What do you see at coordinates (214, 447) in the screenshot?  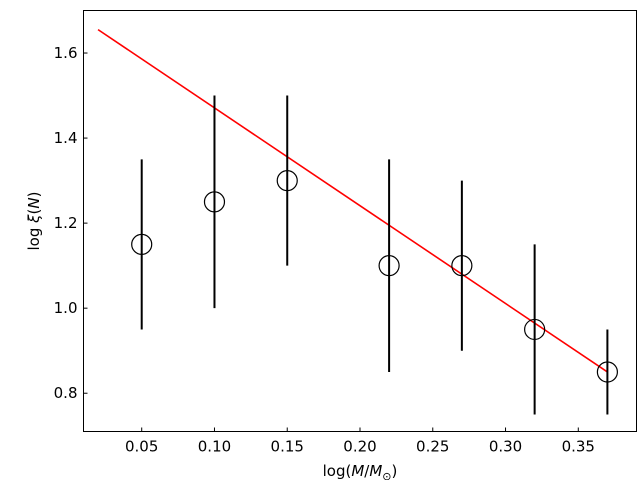 I see `x-tick-label: 0.10` at bounding box center [214, 447].